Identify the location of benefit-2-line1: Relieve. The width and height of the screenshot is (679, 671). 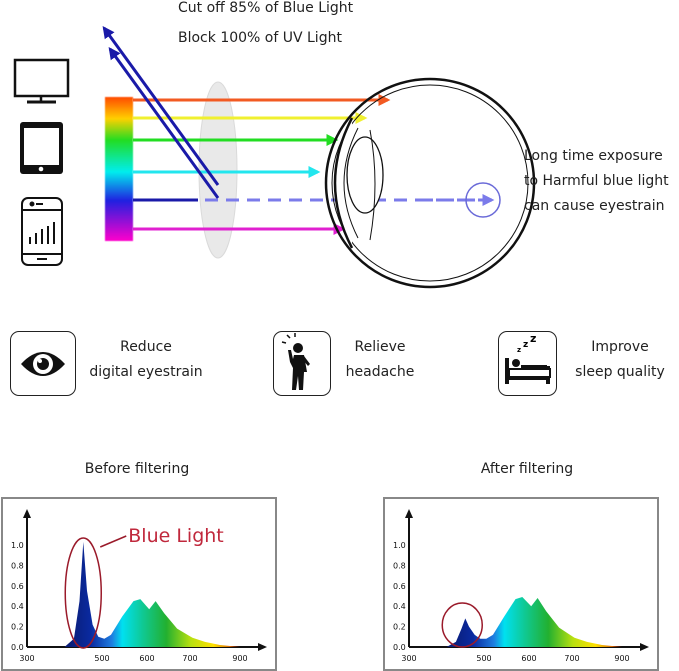
(380, 347).